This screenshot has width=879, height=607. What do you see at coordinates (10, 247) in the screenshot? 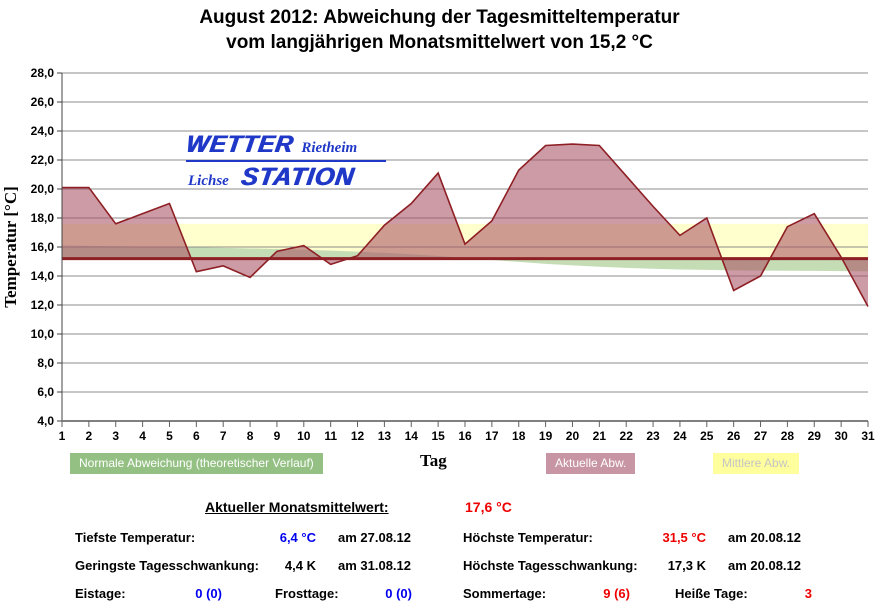
I see `y-axis-title: Temperatur [°C]` at bounding box center [10, 247].